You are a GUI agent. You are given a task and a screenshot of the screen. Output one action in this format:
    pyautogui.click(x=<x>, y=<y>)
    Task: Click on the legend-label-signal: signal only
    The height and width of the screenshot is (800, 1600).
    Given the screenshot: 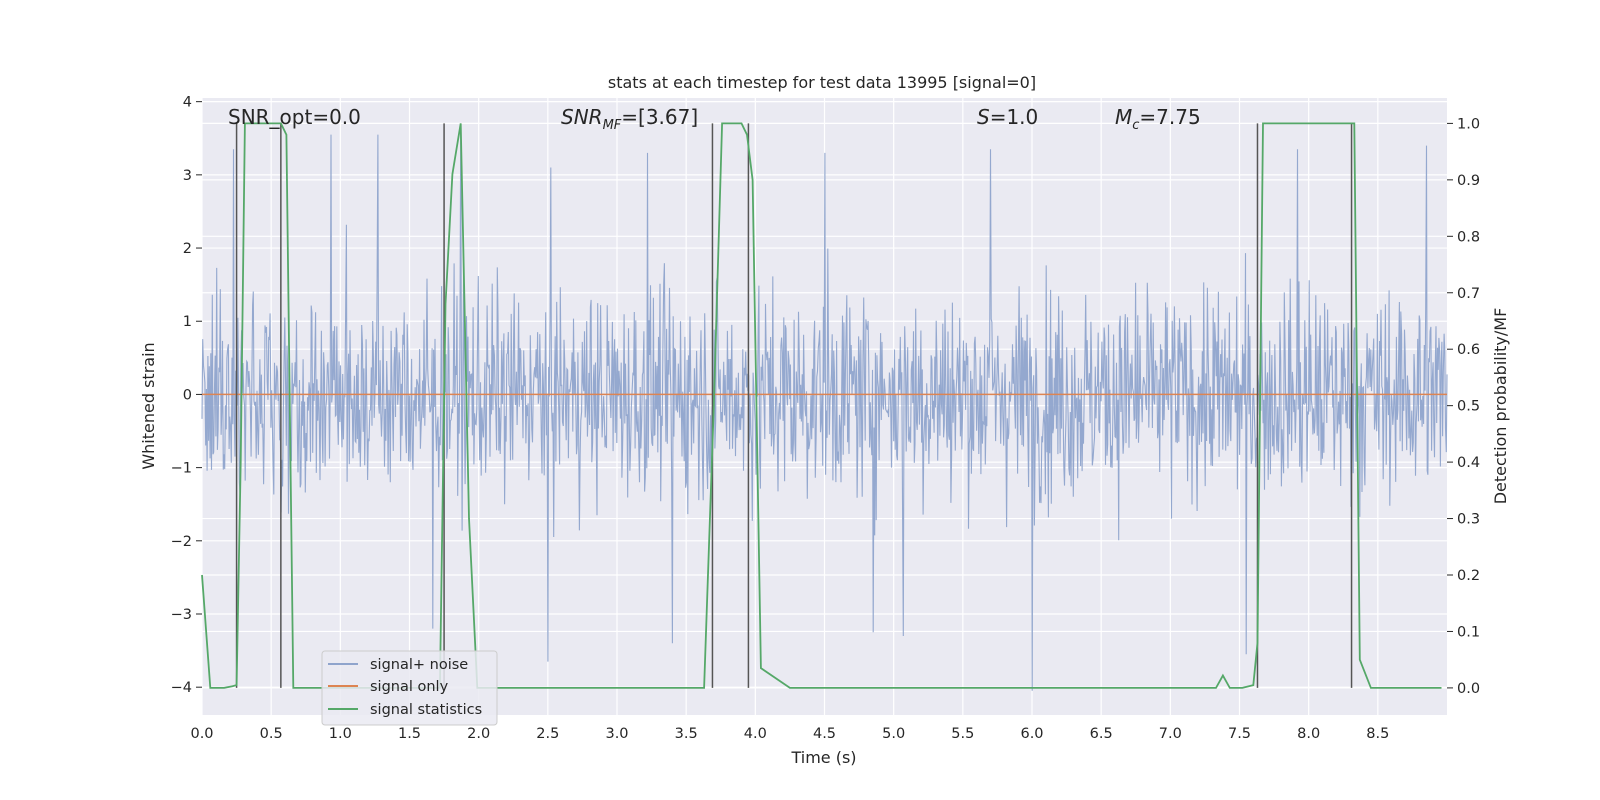 What is the action you would take?
    pyautogui.click(x=409, y=687)
    